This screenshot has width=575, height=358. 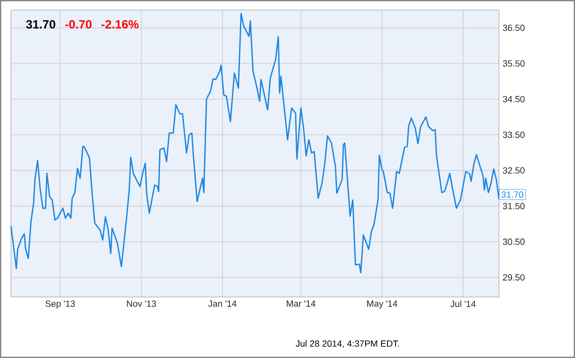 What do you see at coordinates (382, 304) in the screenshot?
I see `x-tick-label: May '14` at bounding box center [382, 304].